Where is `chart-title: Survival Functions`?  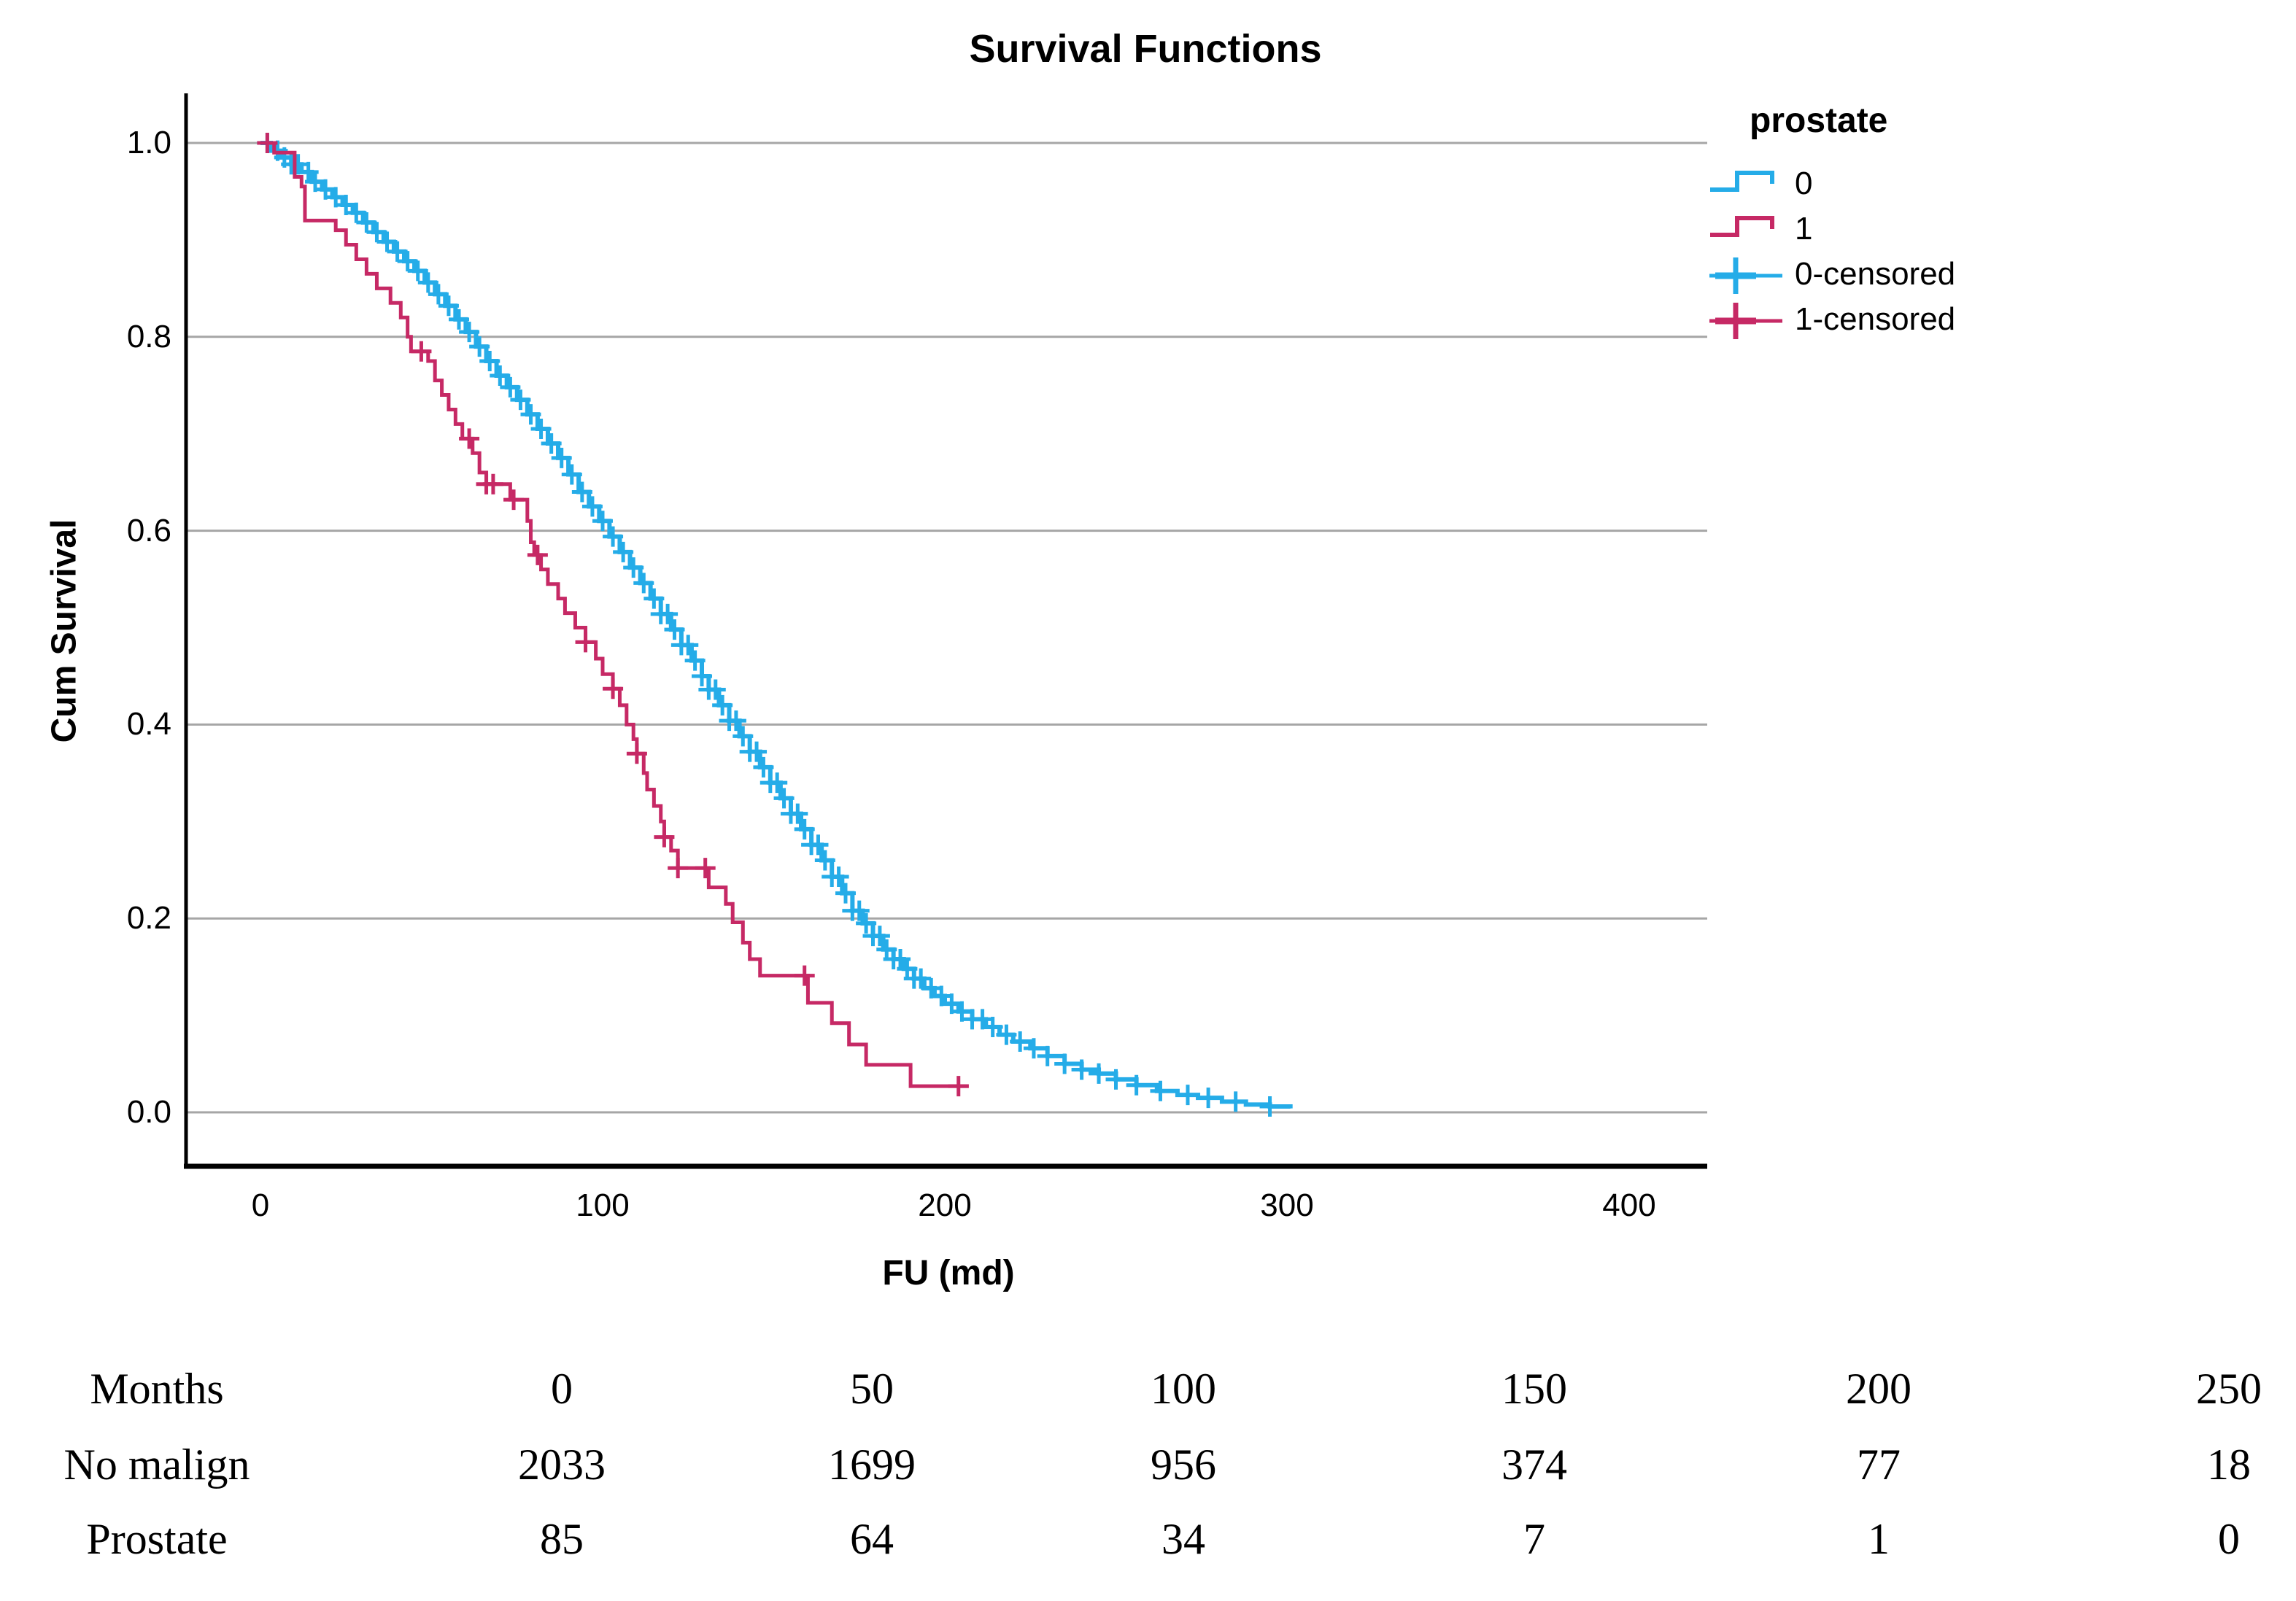
chart-title: Survival Functions is located at coordinates (1146, 49).